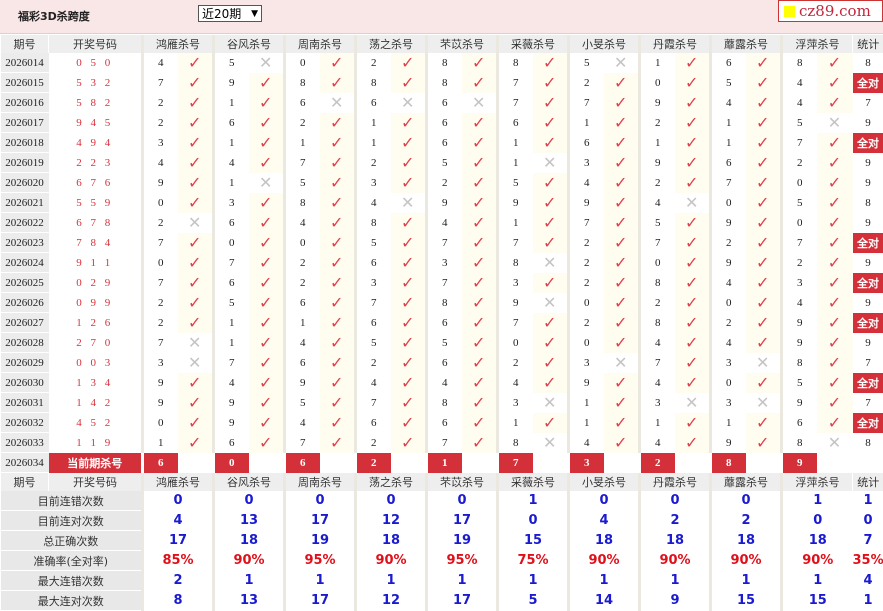 The width and height of the screenshot is (883, 611). What do you see at coordinates (830, 11) in the screenshot?
I see `site-logo: cz89.com` at bounding box center [830, 11].